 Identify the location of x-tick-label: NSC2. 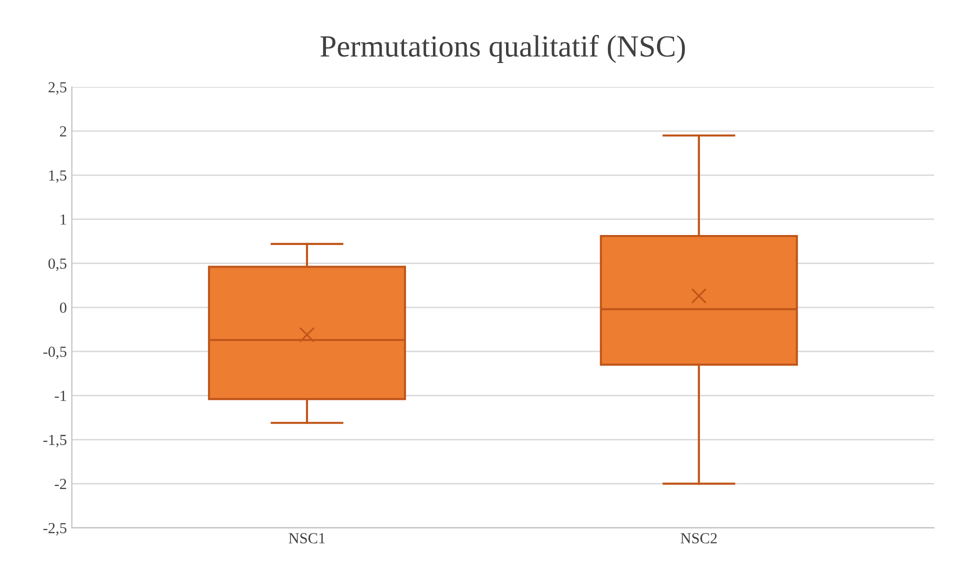
(698, 538).